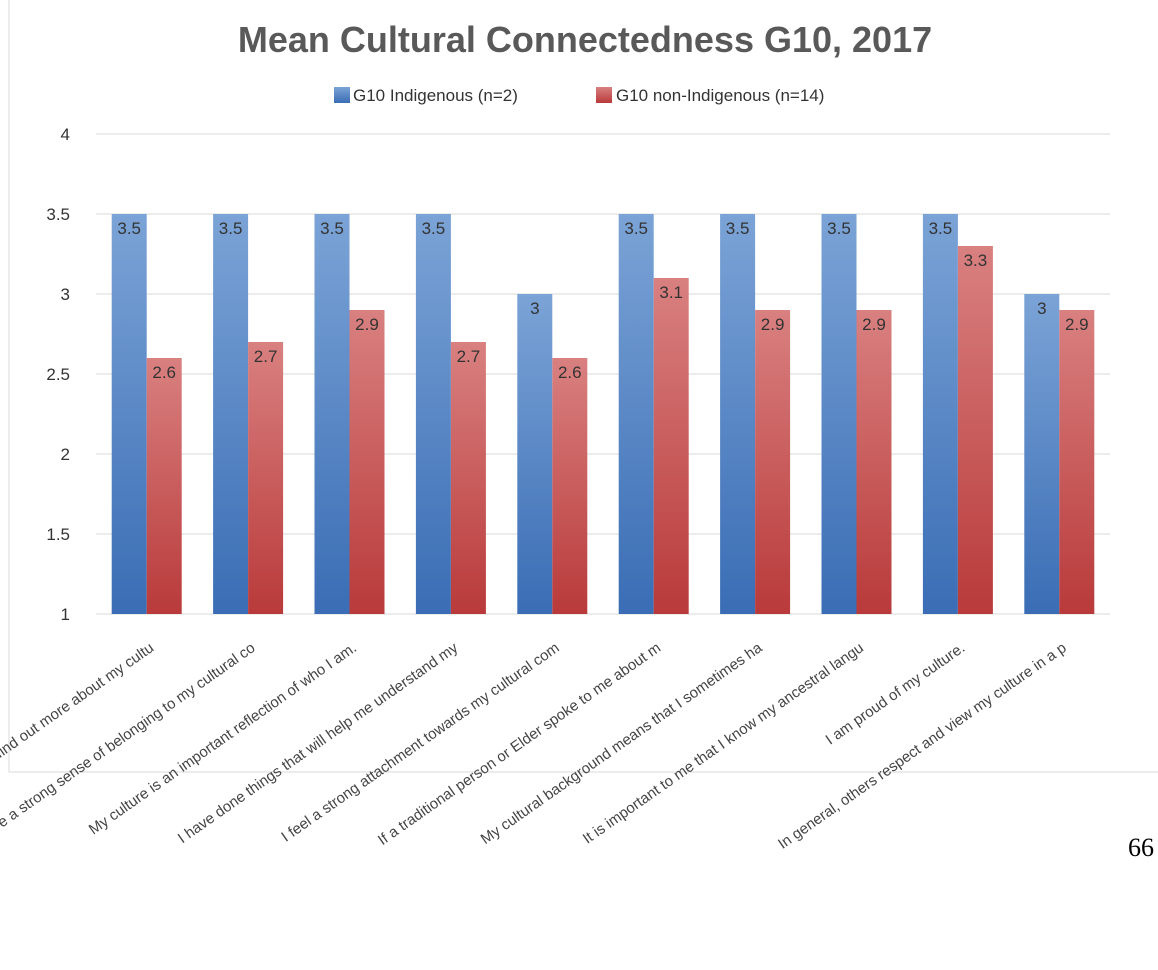  What do you see at coordinates (78, 702) in the screenshot?
I see `category-label: I find out more about my cultu` at bounding box center [78, 702].